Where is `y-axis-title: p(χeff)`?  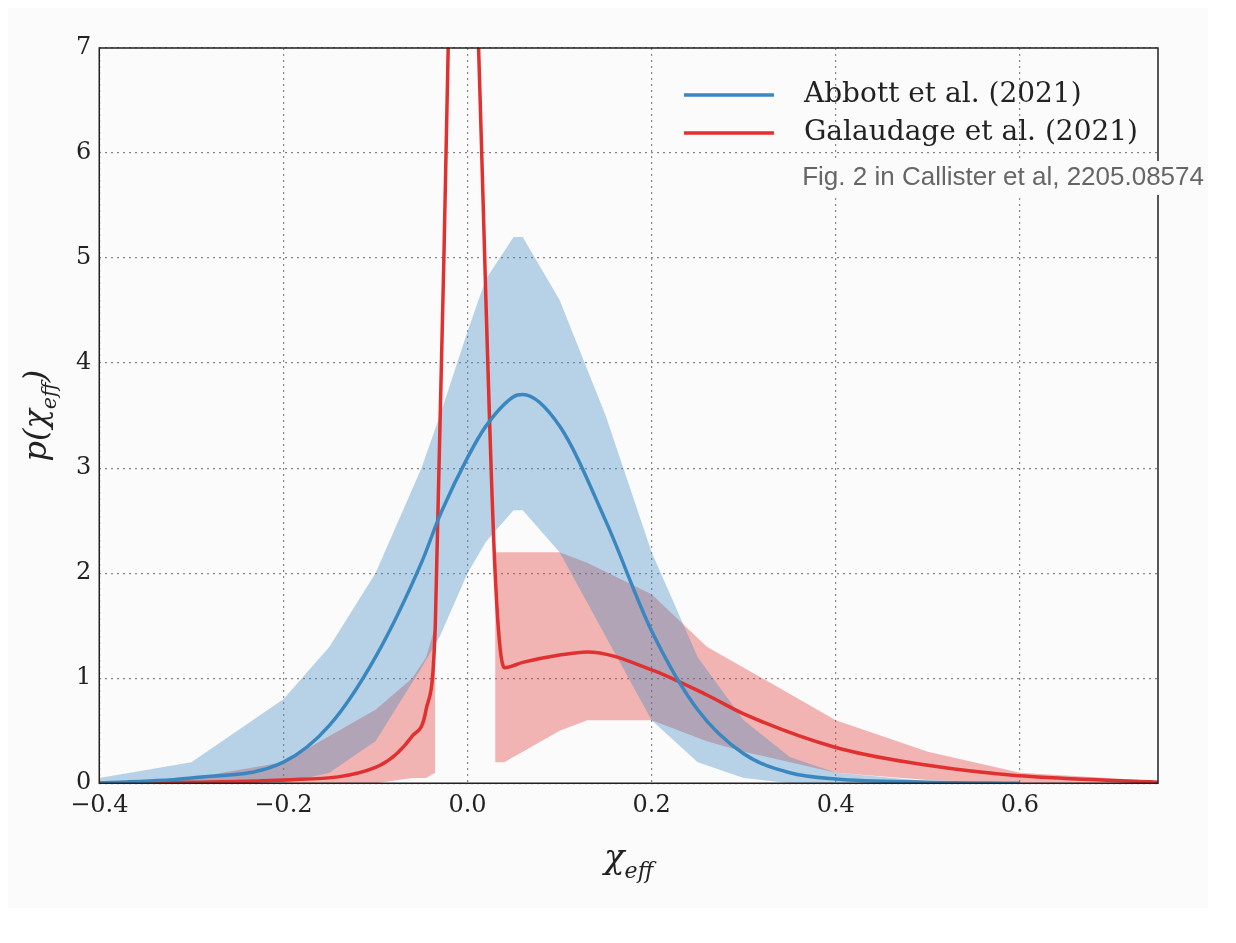
y-axis-title: p(χeff) is located at coordinates (38, 415).